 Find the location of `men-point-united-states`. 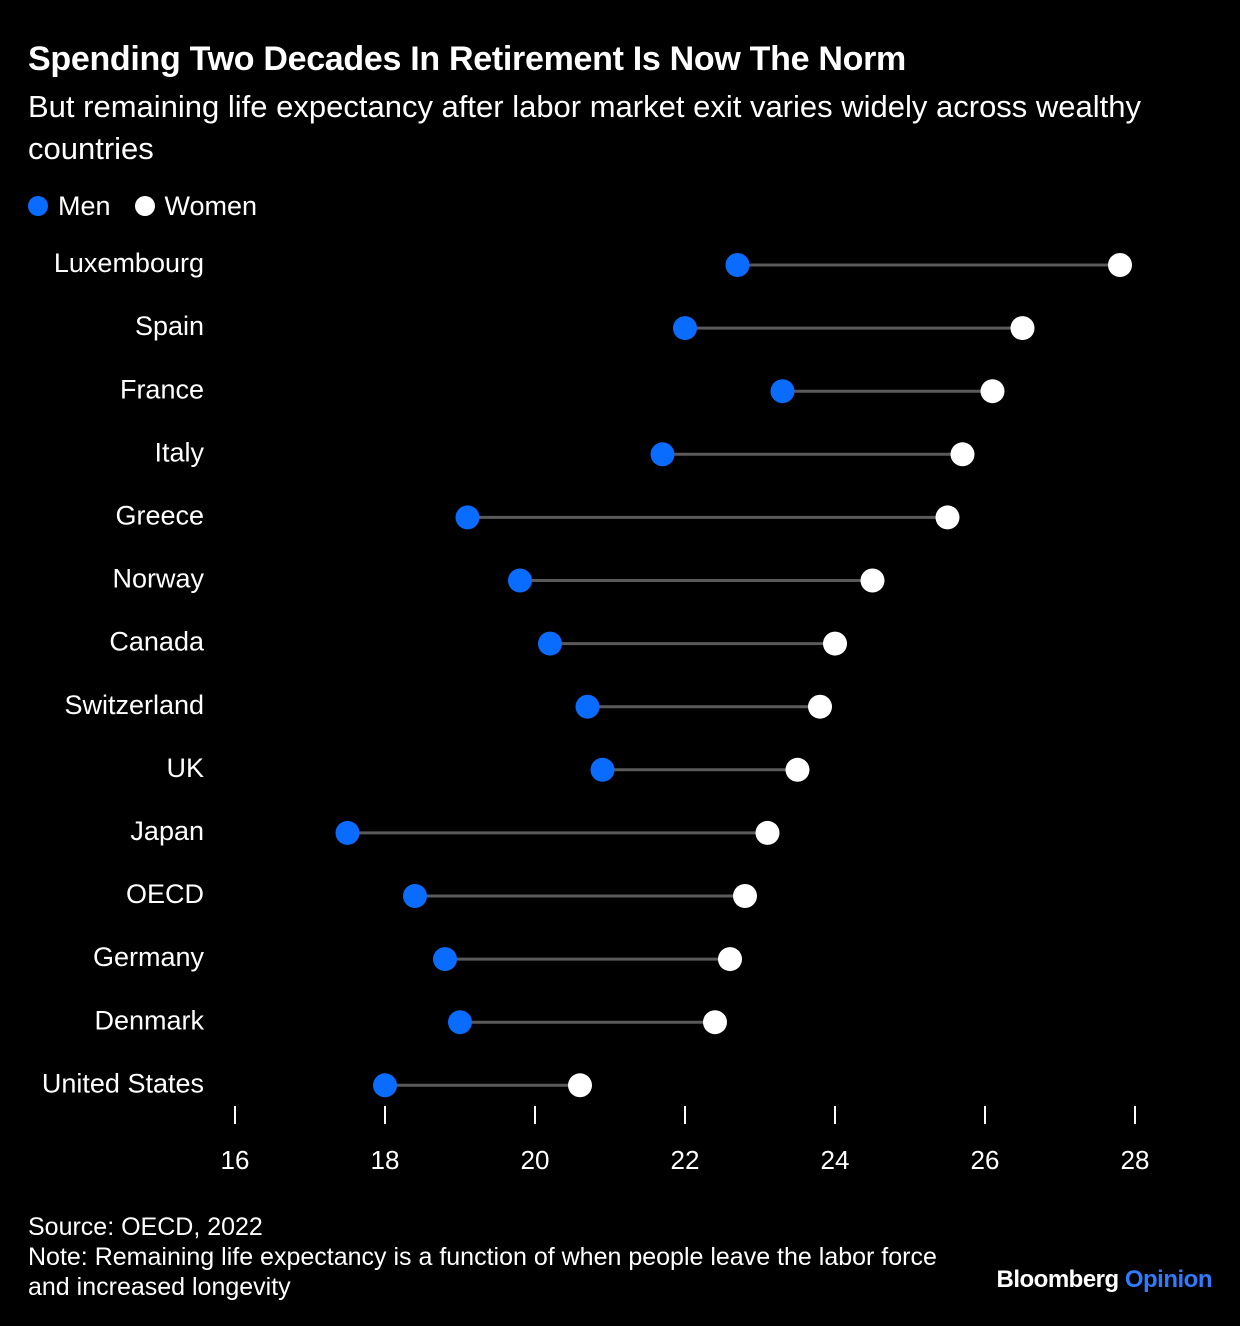

men-point-united-states is located at coordinates (385, 1085).